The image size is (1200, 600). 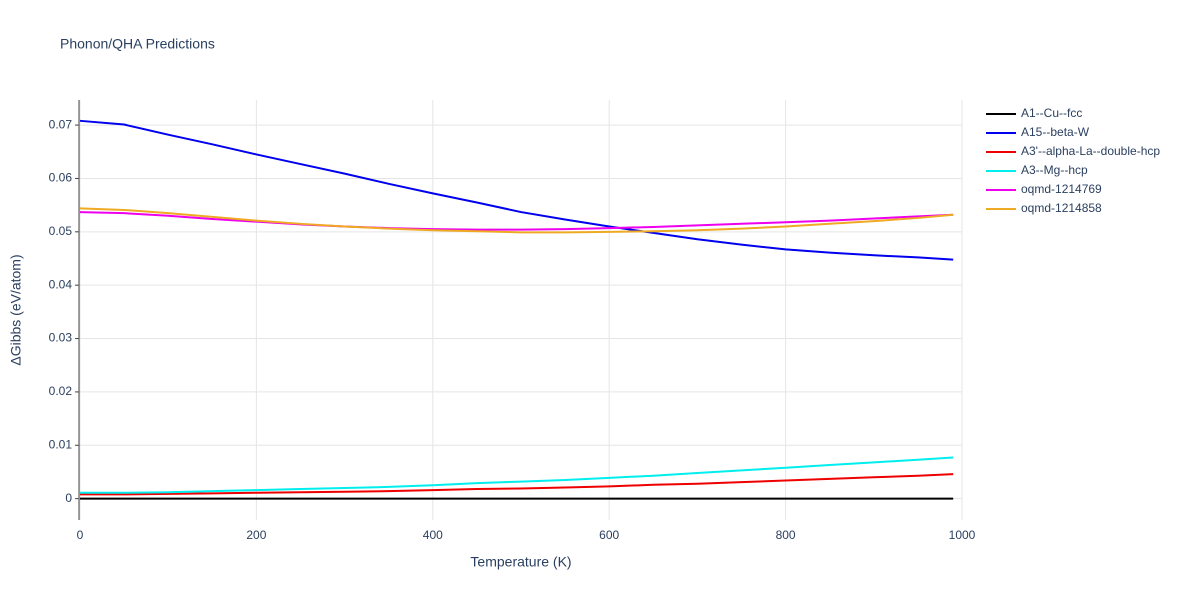 What do you see at coordinates (16, 309) in the screenshot?
I see `y-axis-title: ΔGibbs (eV/atom)` at bounding box center [16, 309].